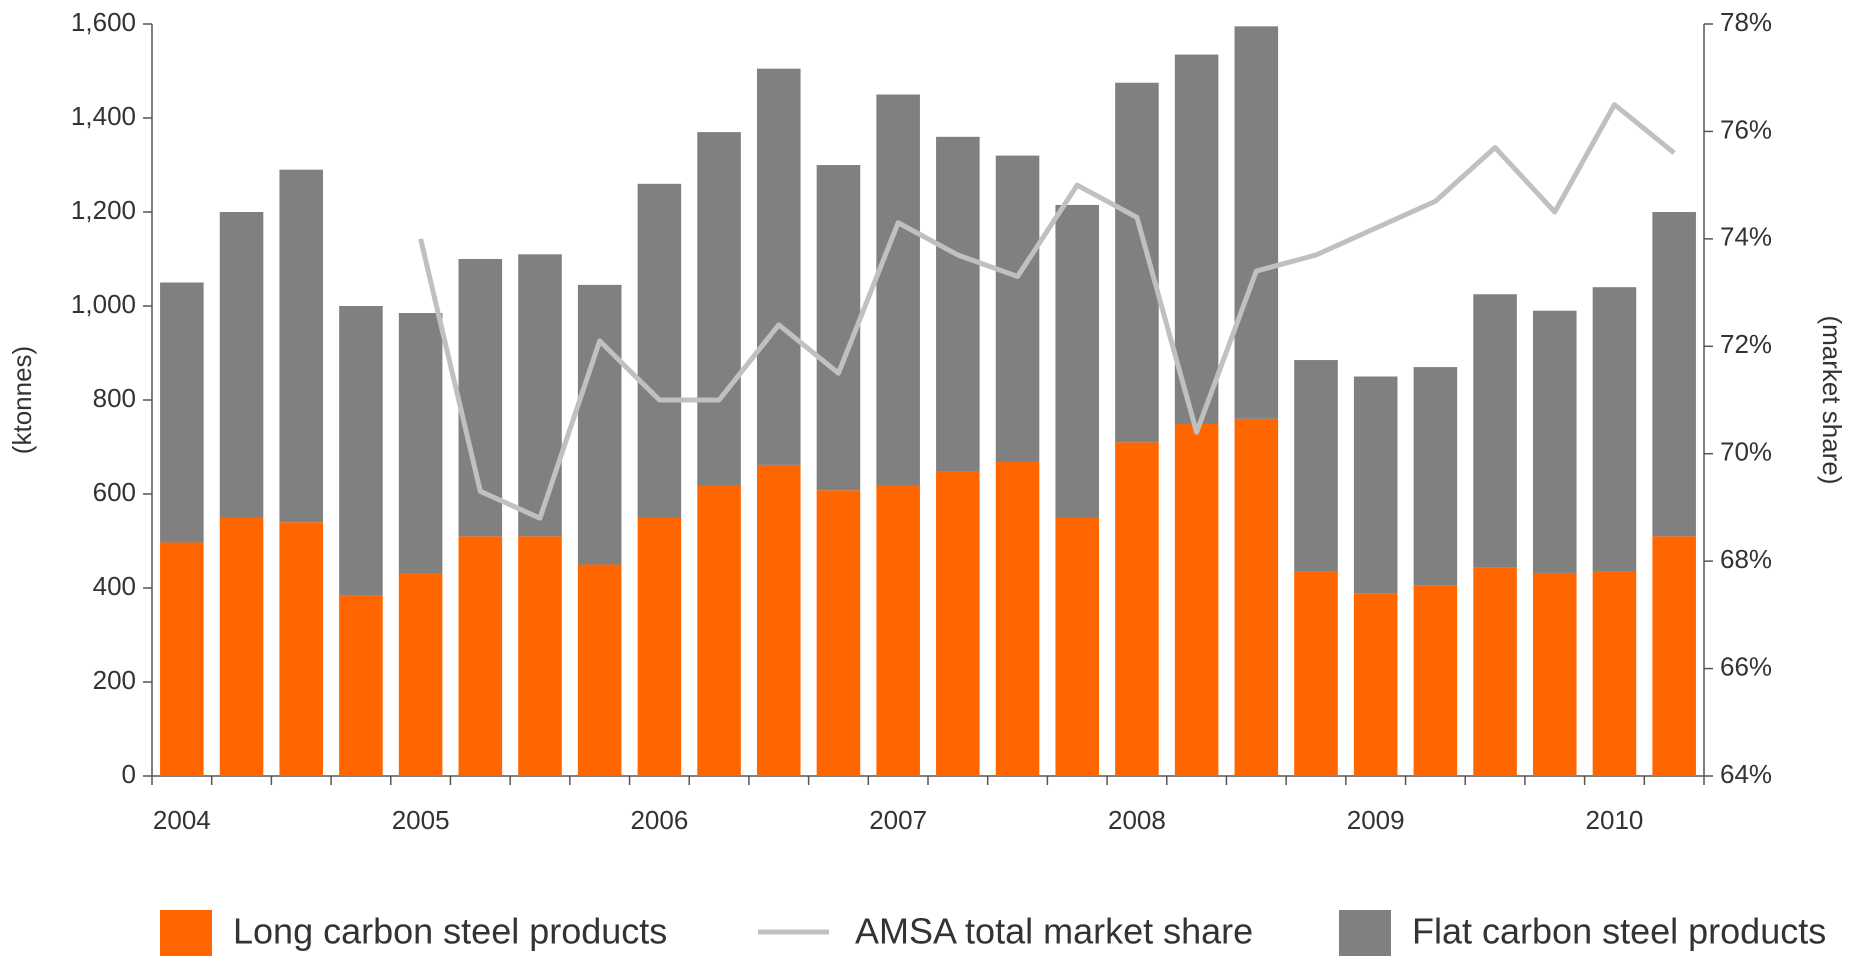 The width and height of the screenshot is (1854, 958). I want to click on x-tick-label: 2004, so click(182, 820).